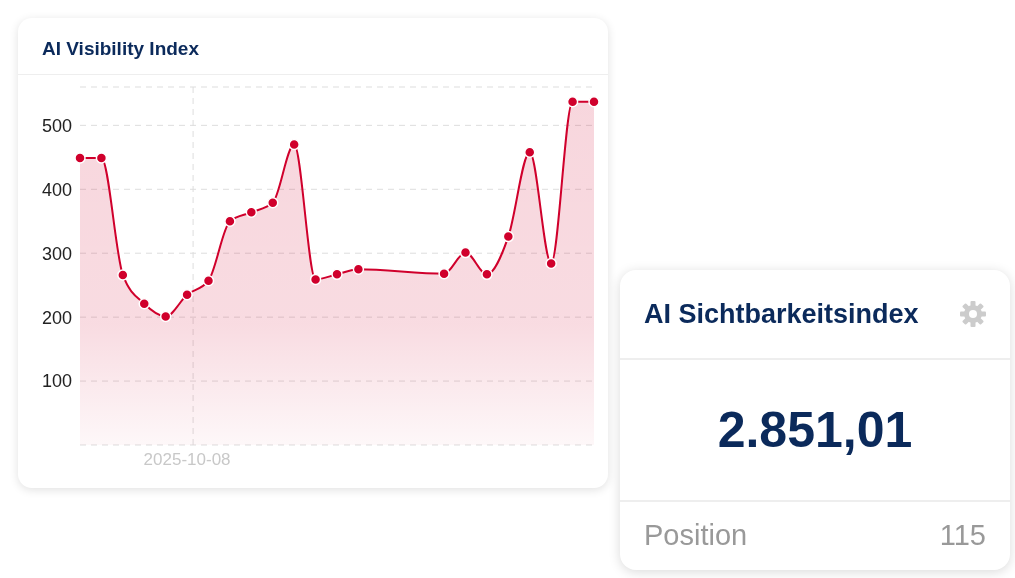 The image size is (1015, 578). I want to click on y-tick-label: 500, so click(56, 125).